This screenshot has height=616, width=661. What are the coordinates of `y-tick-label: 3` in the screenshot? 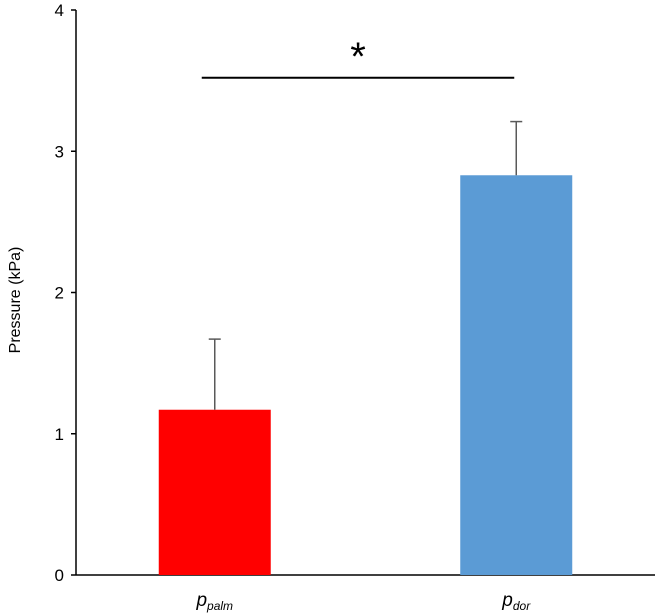 It's located at (59, 151).